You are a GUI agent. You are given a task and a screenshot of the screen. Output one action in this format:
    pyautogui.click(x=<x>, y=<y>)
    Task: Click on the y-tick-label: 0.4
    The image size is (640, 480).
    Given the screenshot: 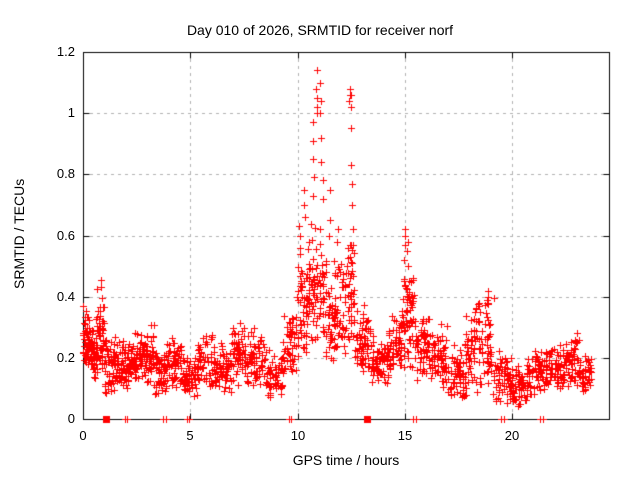 What is the action you would take?
    pyautogui.click(x=65, y=296)
    